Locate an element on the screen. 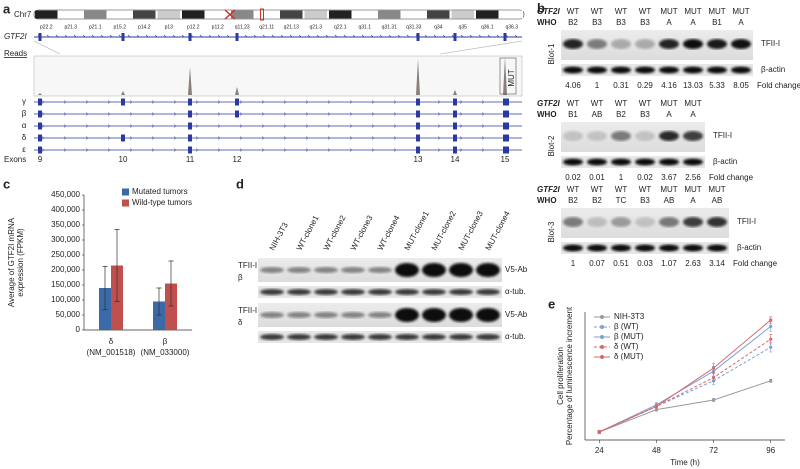 The height and width of the screenshot is (469, 800). read-peak is located at coordinates (505, 76).